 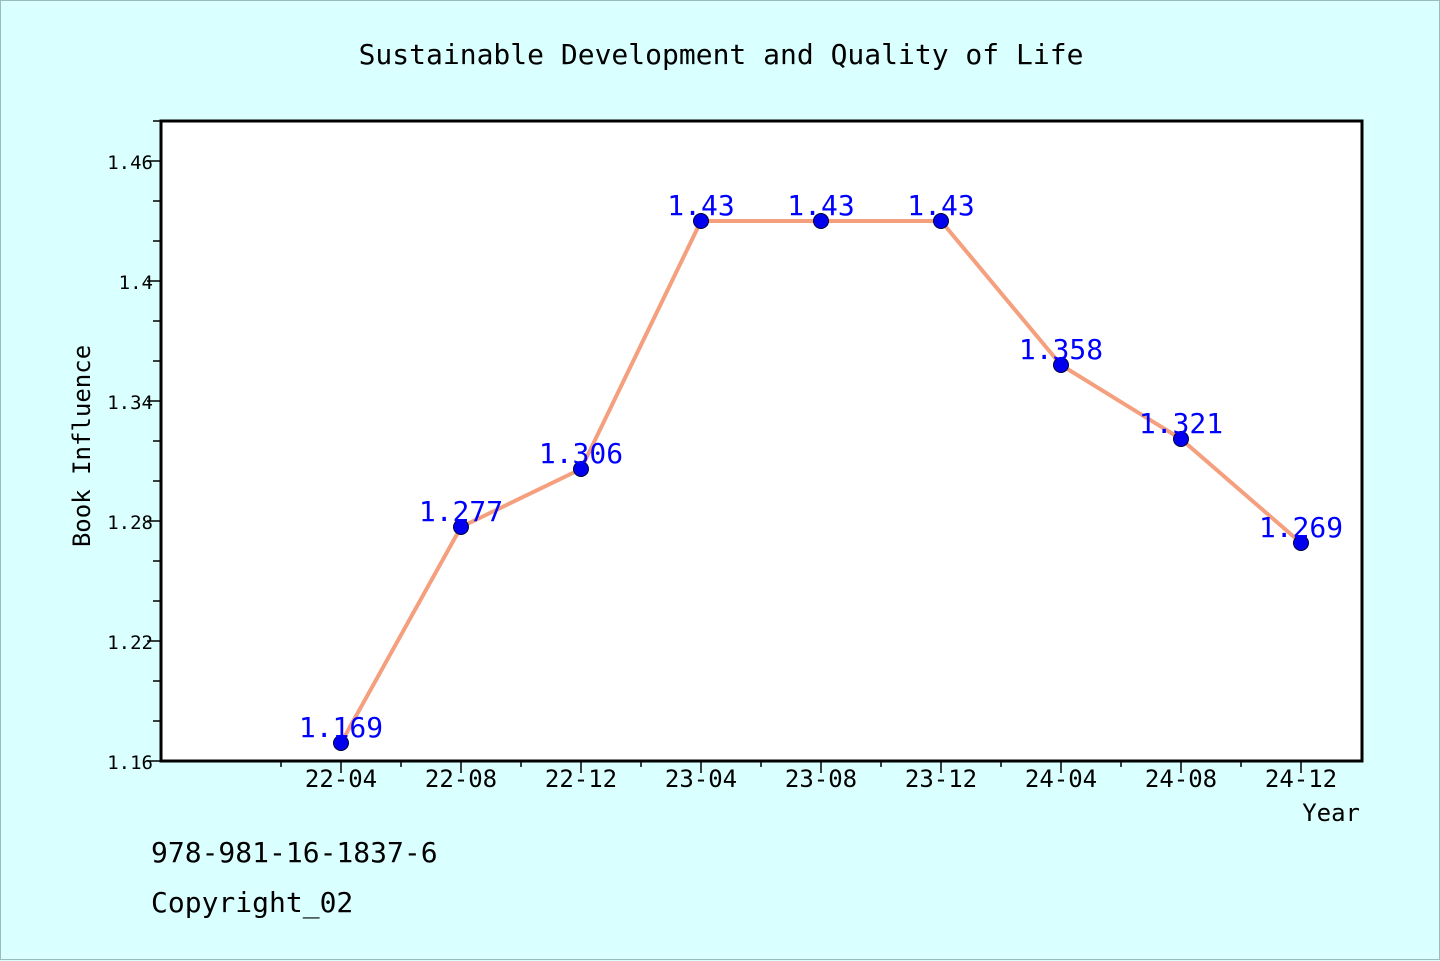 I want to click on y-tick-label: 1.22, so click(x=130, y=643).